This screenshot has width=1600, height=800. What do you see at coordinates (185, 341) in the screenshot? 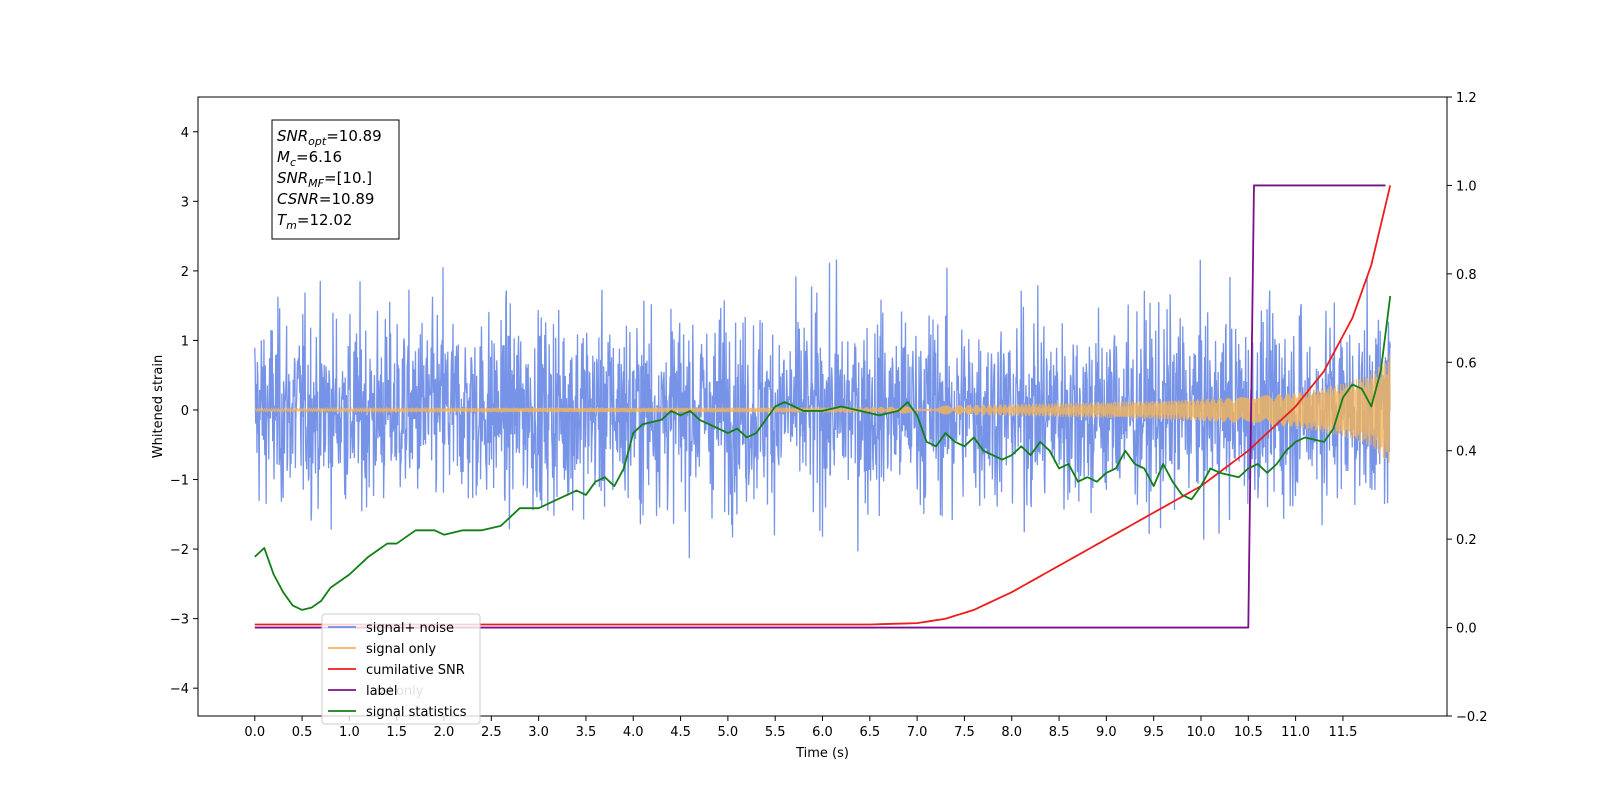
I see `y-tick-label-left: 1` at bounding box center [185, 341].